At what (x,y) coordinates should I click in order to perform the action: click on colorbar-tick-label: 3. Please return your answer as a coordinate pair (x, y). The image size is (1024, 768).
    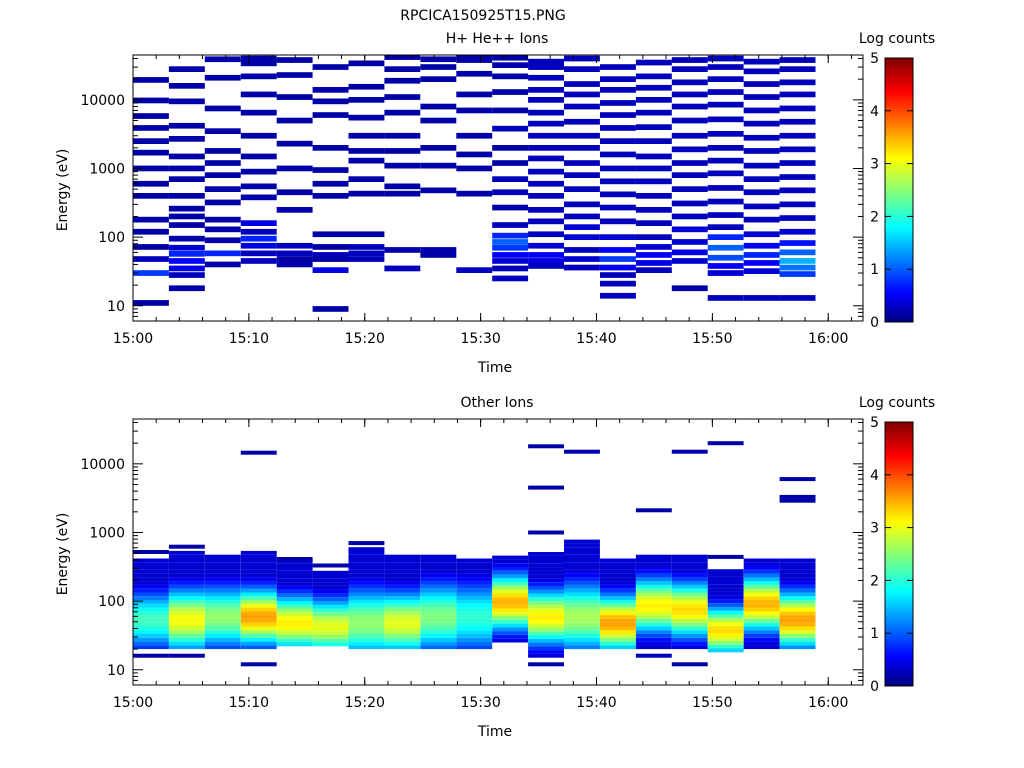
    Looking at the image, I should click on (874, 165).